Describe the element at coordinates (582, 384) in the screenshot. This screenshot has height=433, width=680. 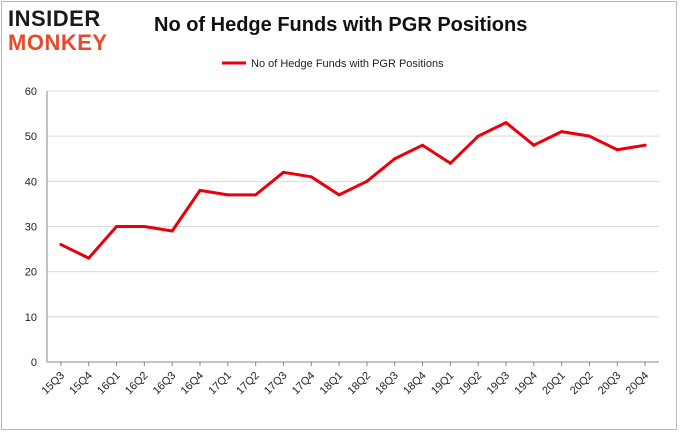
I see `x-tick-label-20Q2: 20Q2` at that location.